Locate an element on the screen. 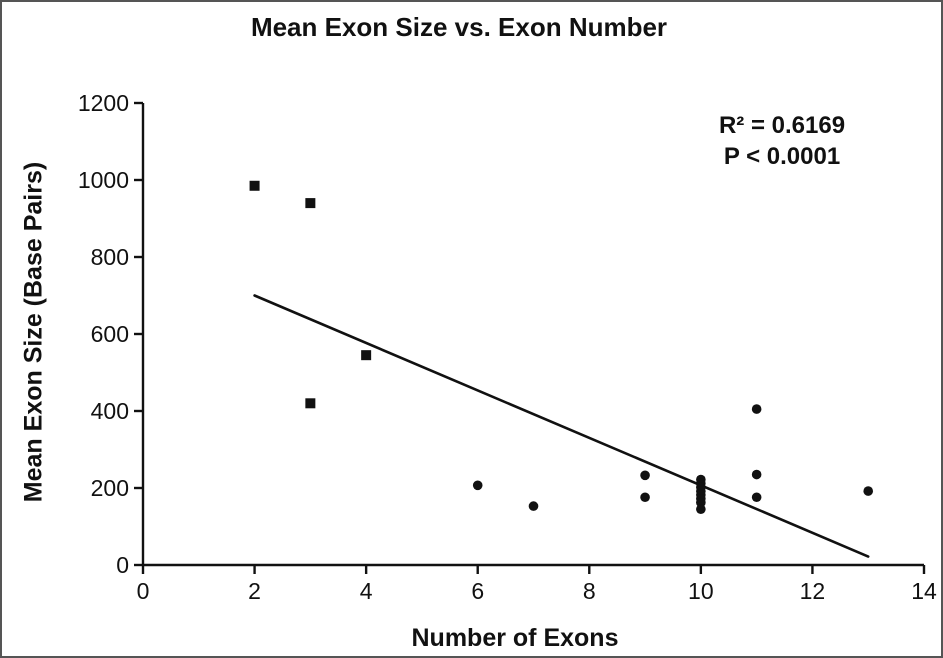 The width and height of the screenshot is (943, 658). p-value: P < 0.0001 is located at coordinates (782, 156).